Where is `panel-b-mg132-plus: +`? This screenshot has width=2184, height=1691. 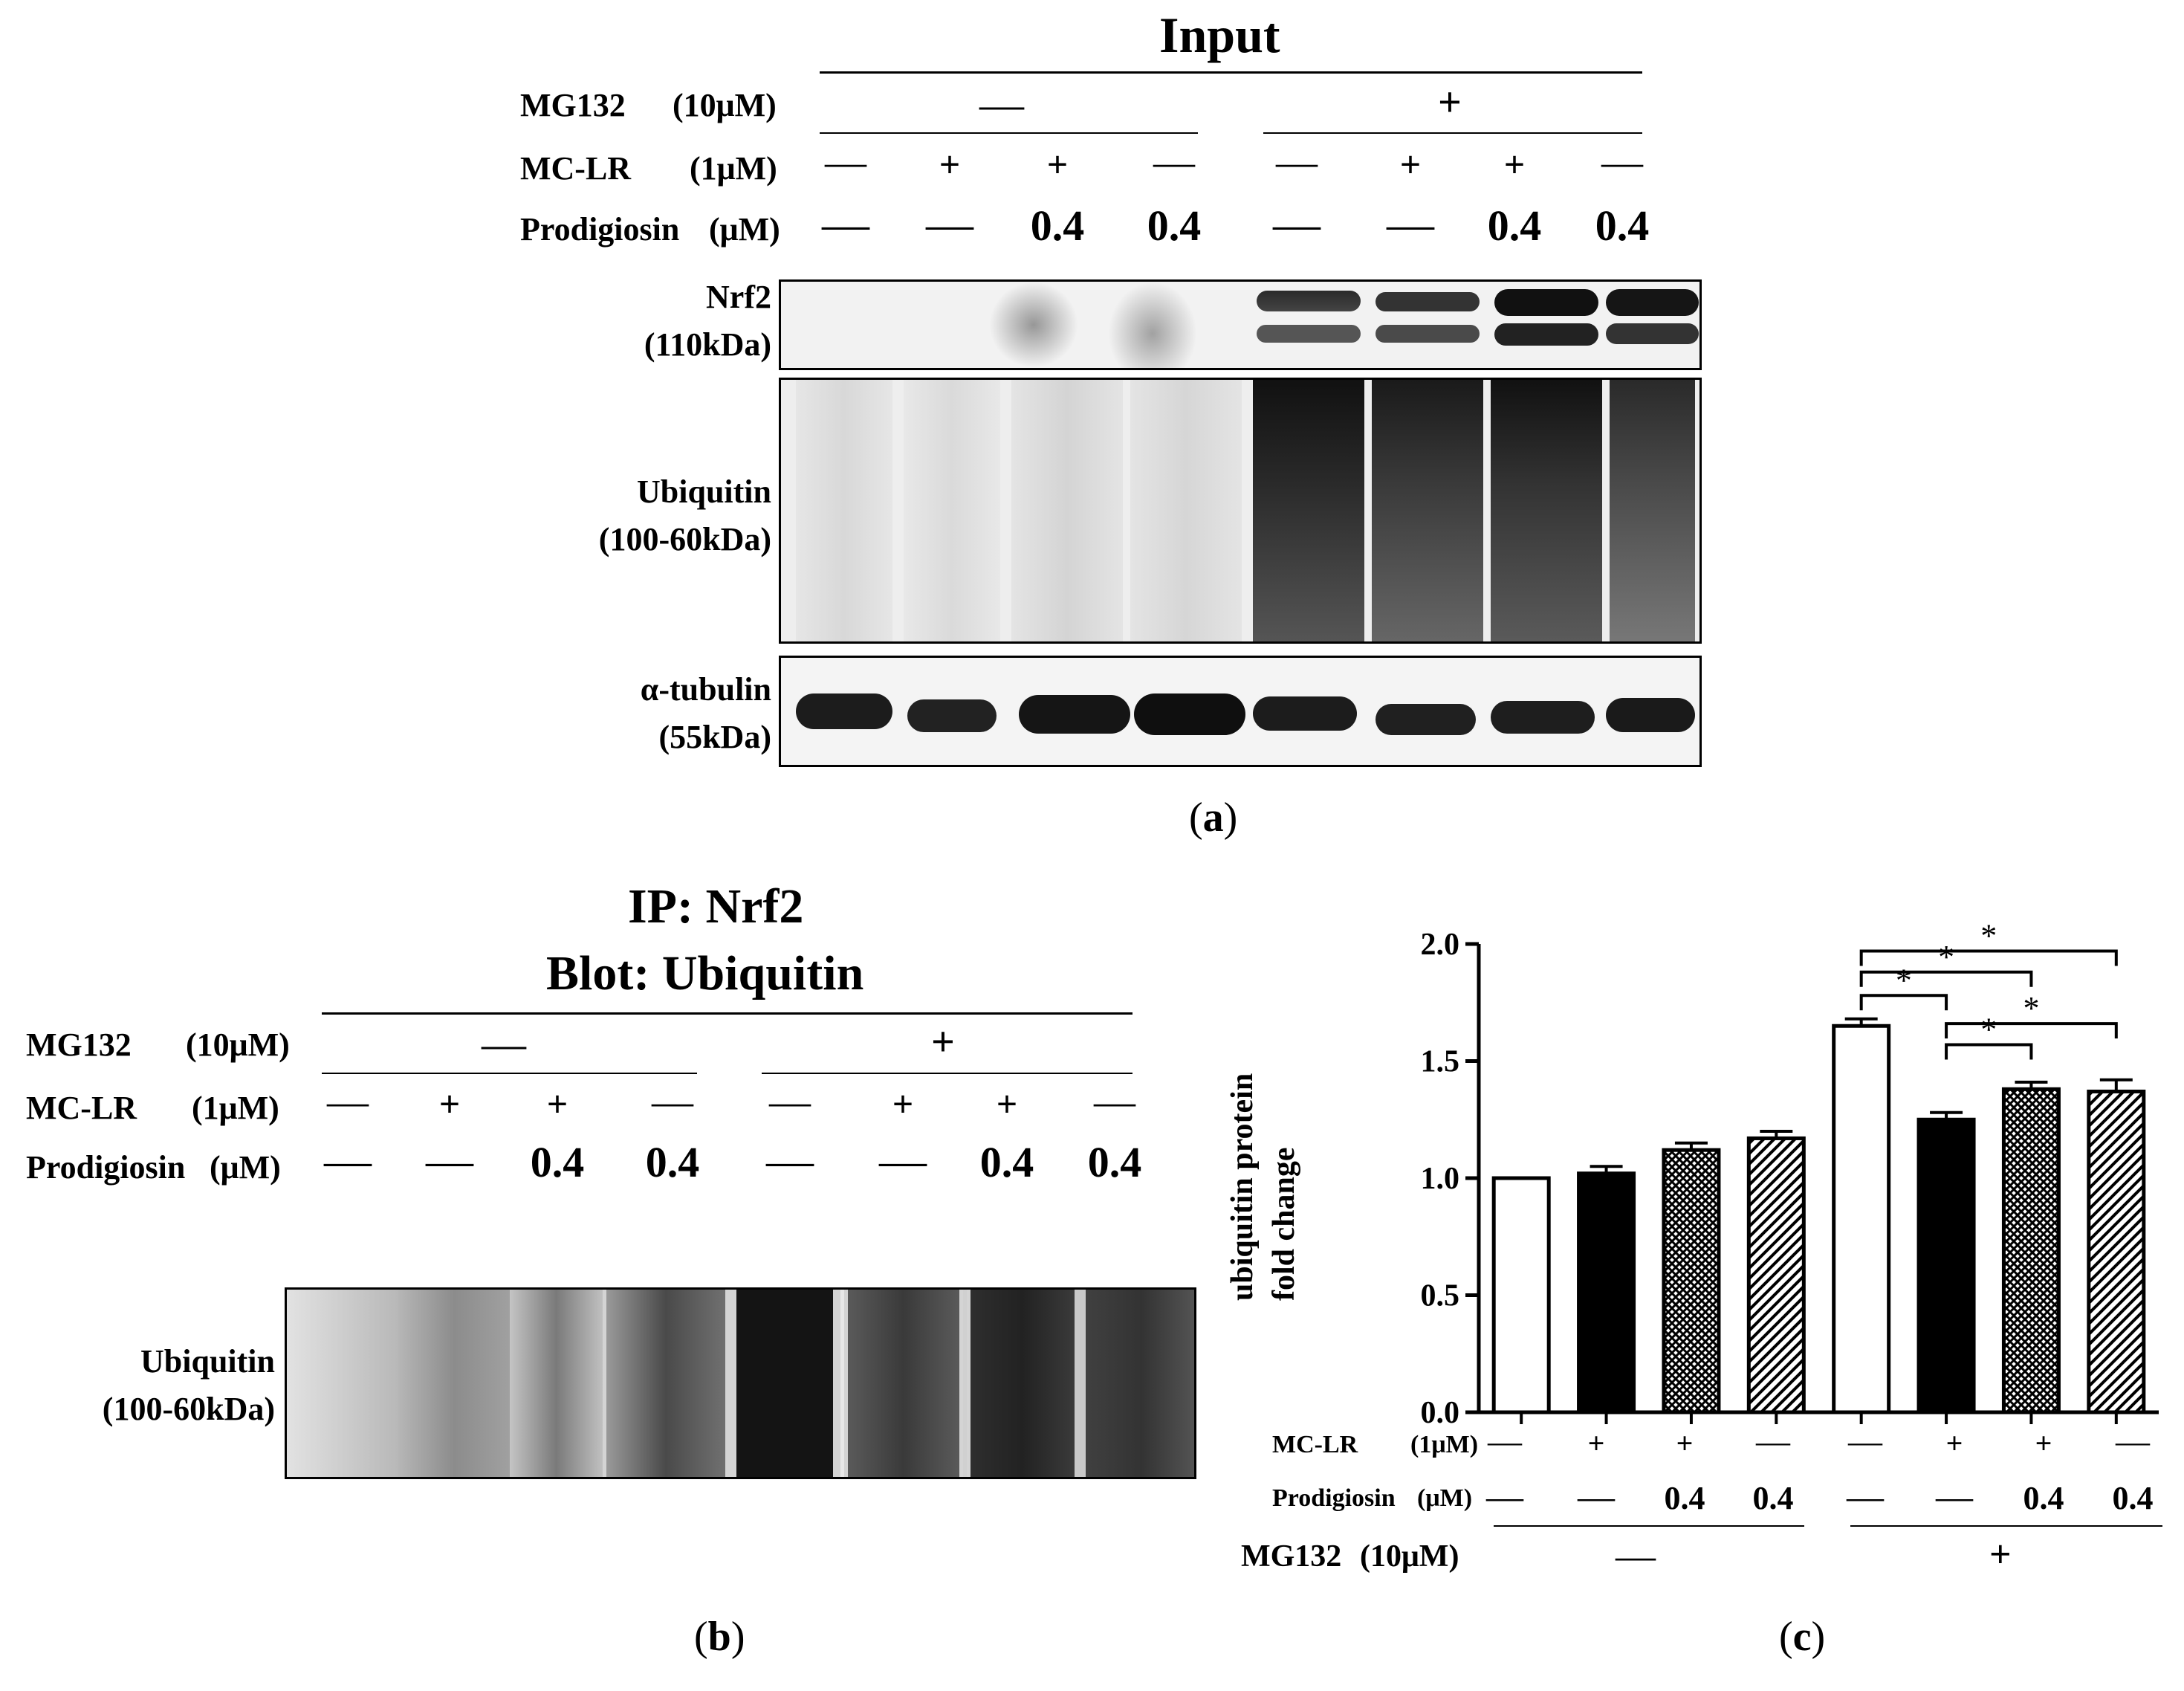 panel-b-mg132-plus: + is located at coordinates (943, 1042).